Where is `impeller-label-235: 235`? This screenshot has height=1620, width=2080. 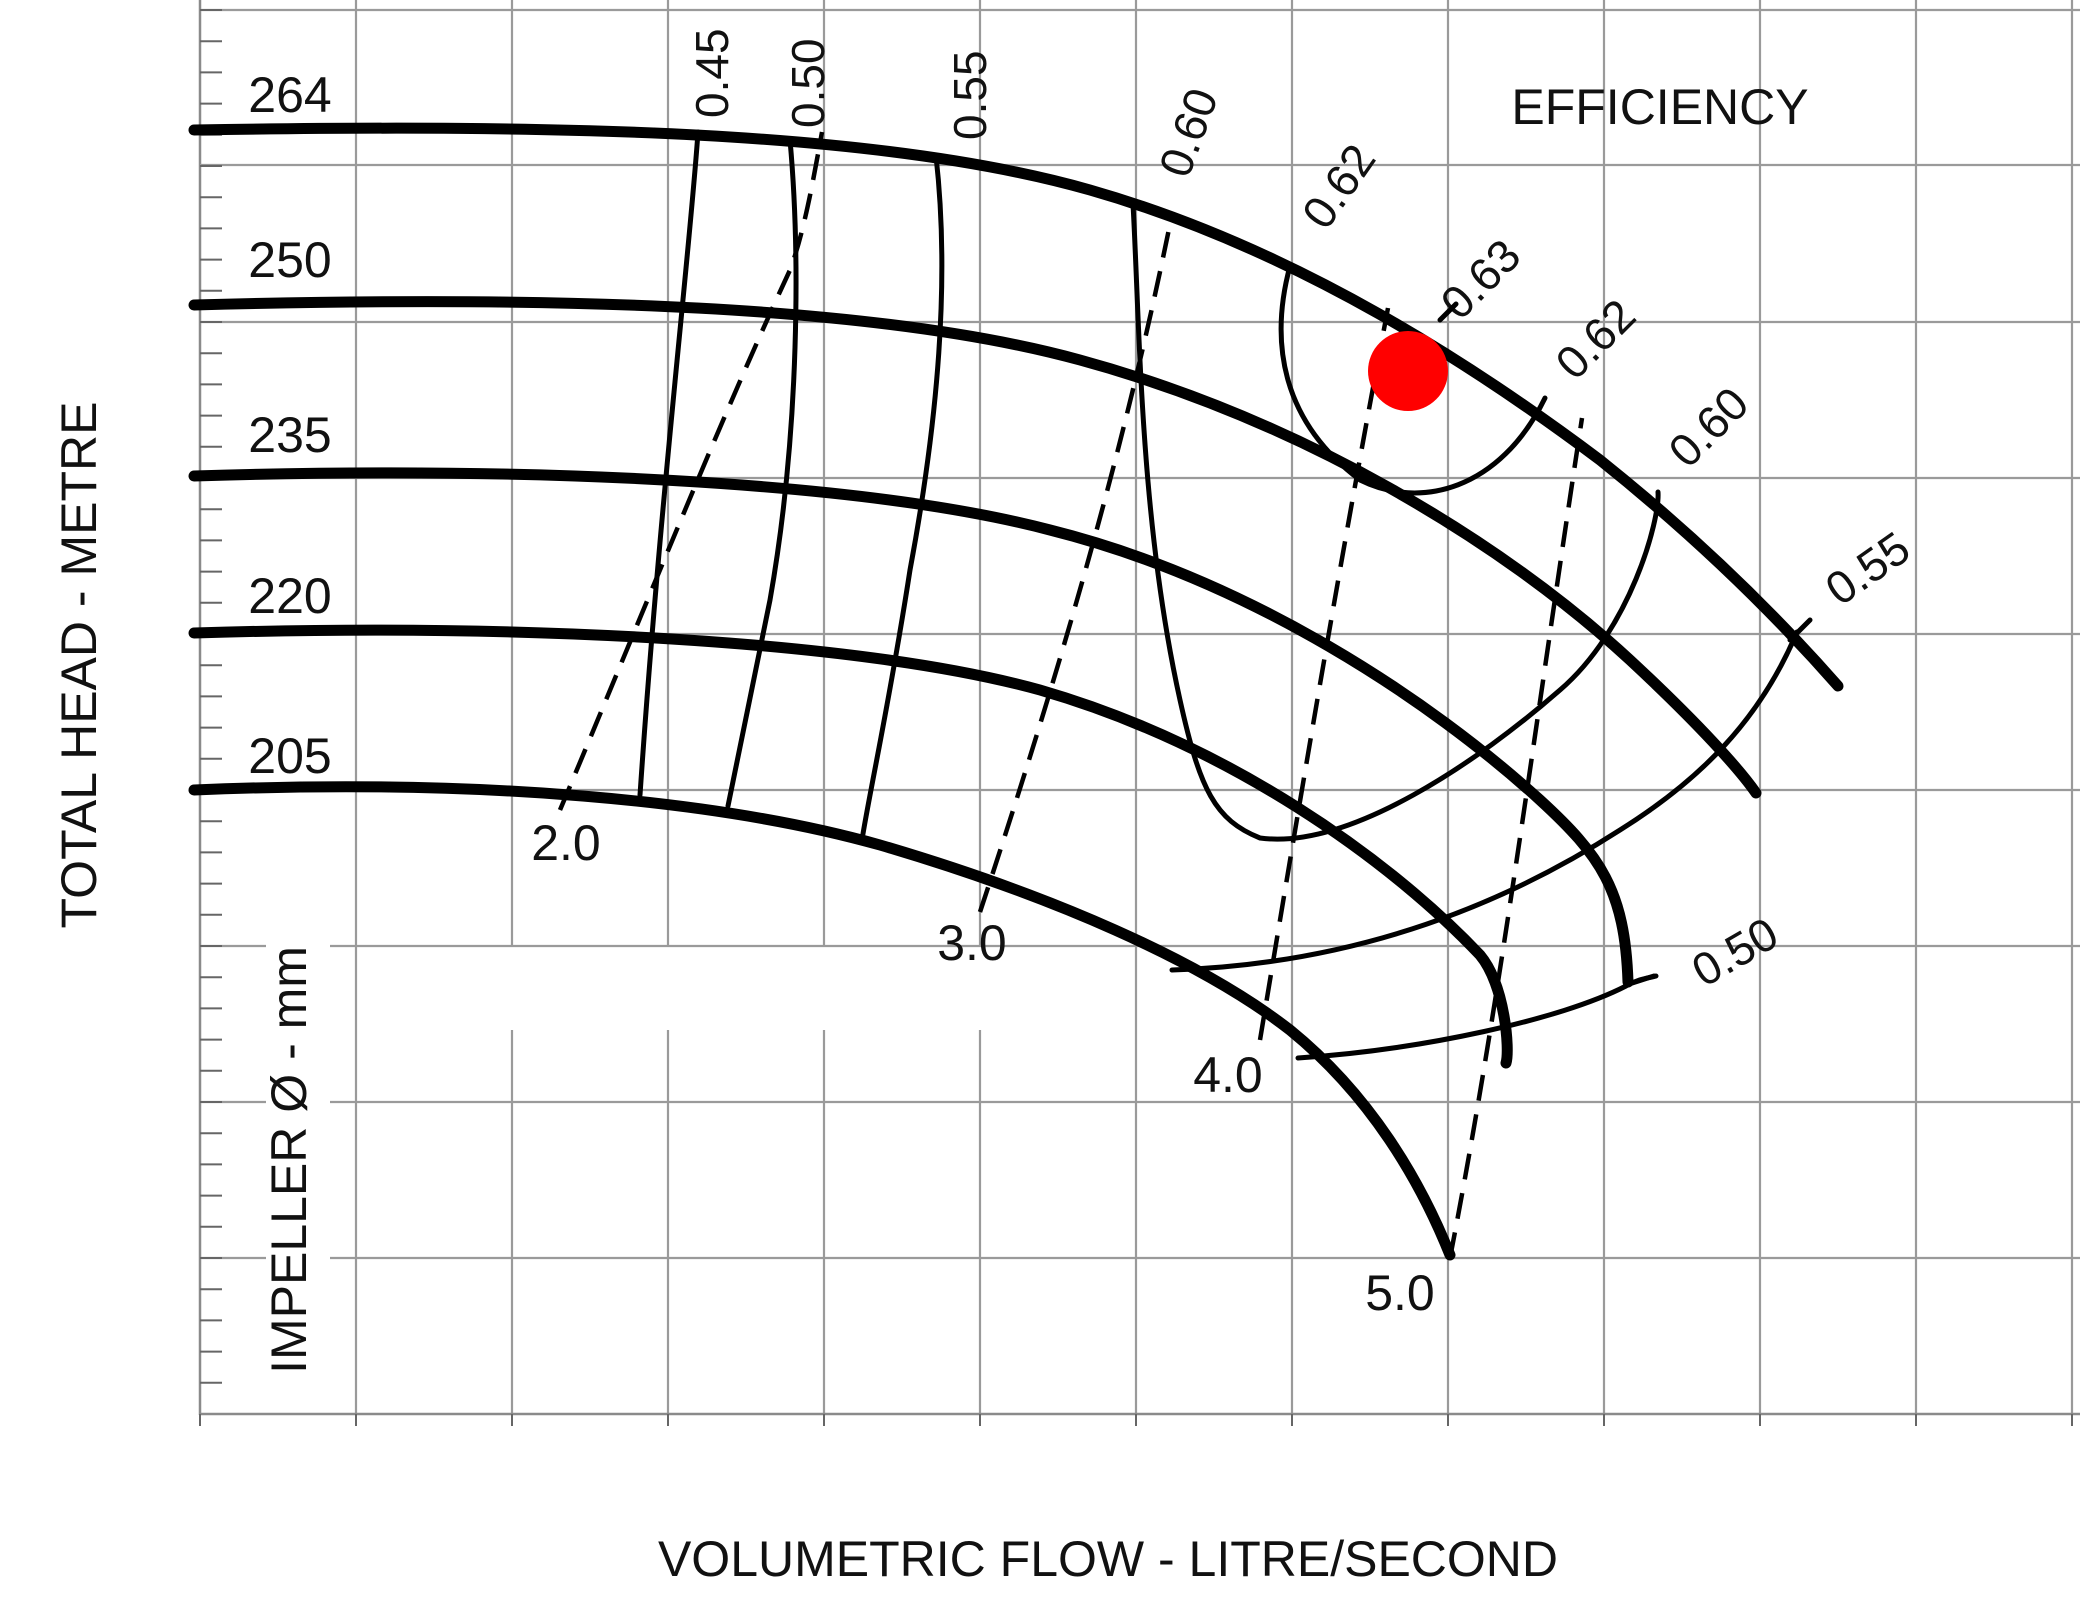 impeller-label-235: 235 is located at coordinates (289, 435).